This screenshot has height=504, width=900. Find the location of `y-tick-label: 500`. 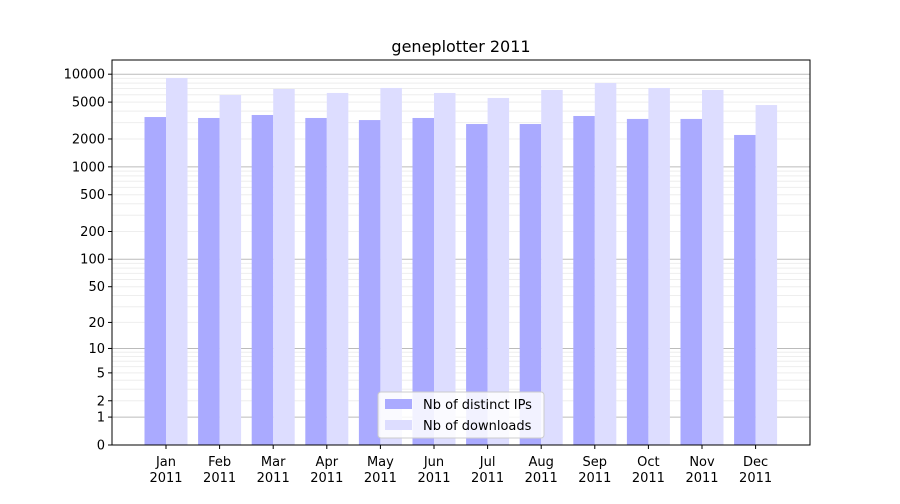

y-tick-label: 500 is located at coordinates (92, 195).